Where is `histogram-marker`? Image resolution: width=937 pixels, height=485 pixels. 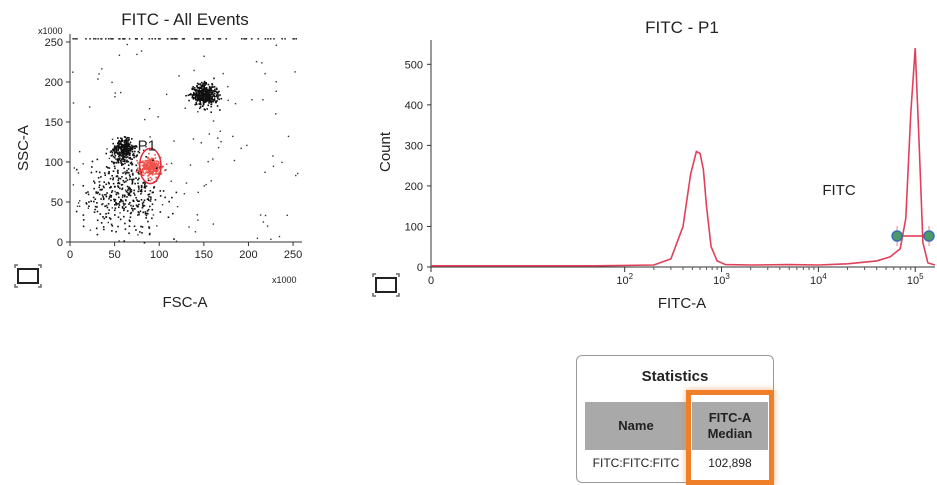 histogram-marker is located at coordinates (913, 236).